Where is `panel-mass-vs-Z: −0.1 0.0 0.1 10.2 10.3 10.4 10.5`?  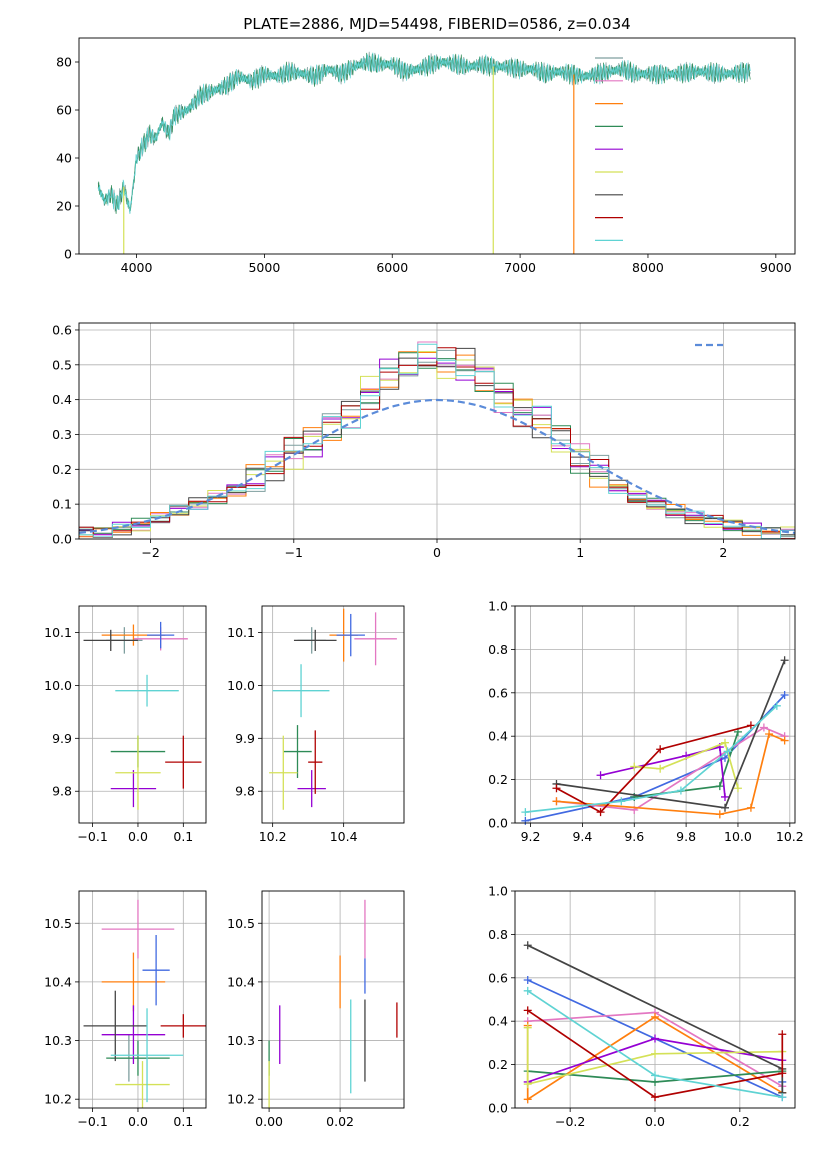
panel-mass-vs-Z: −0.1 0.0 0.1 10.2 10.3 10.4 10.5 is located at coordinates (125, 1009).